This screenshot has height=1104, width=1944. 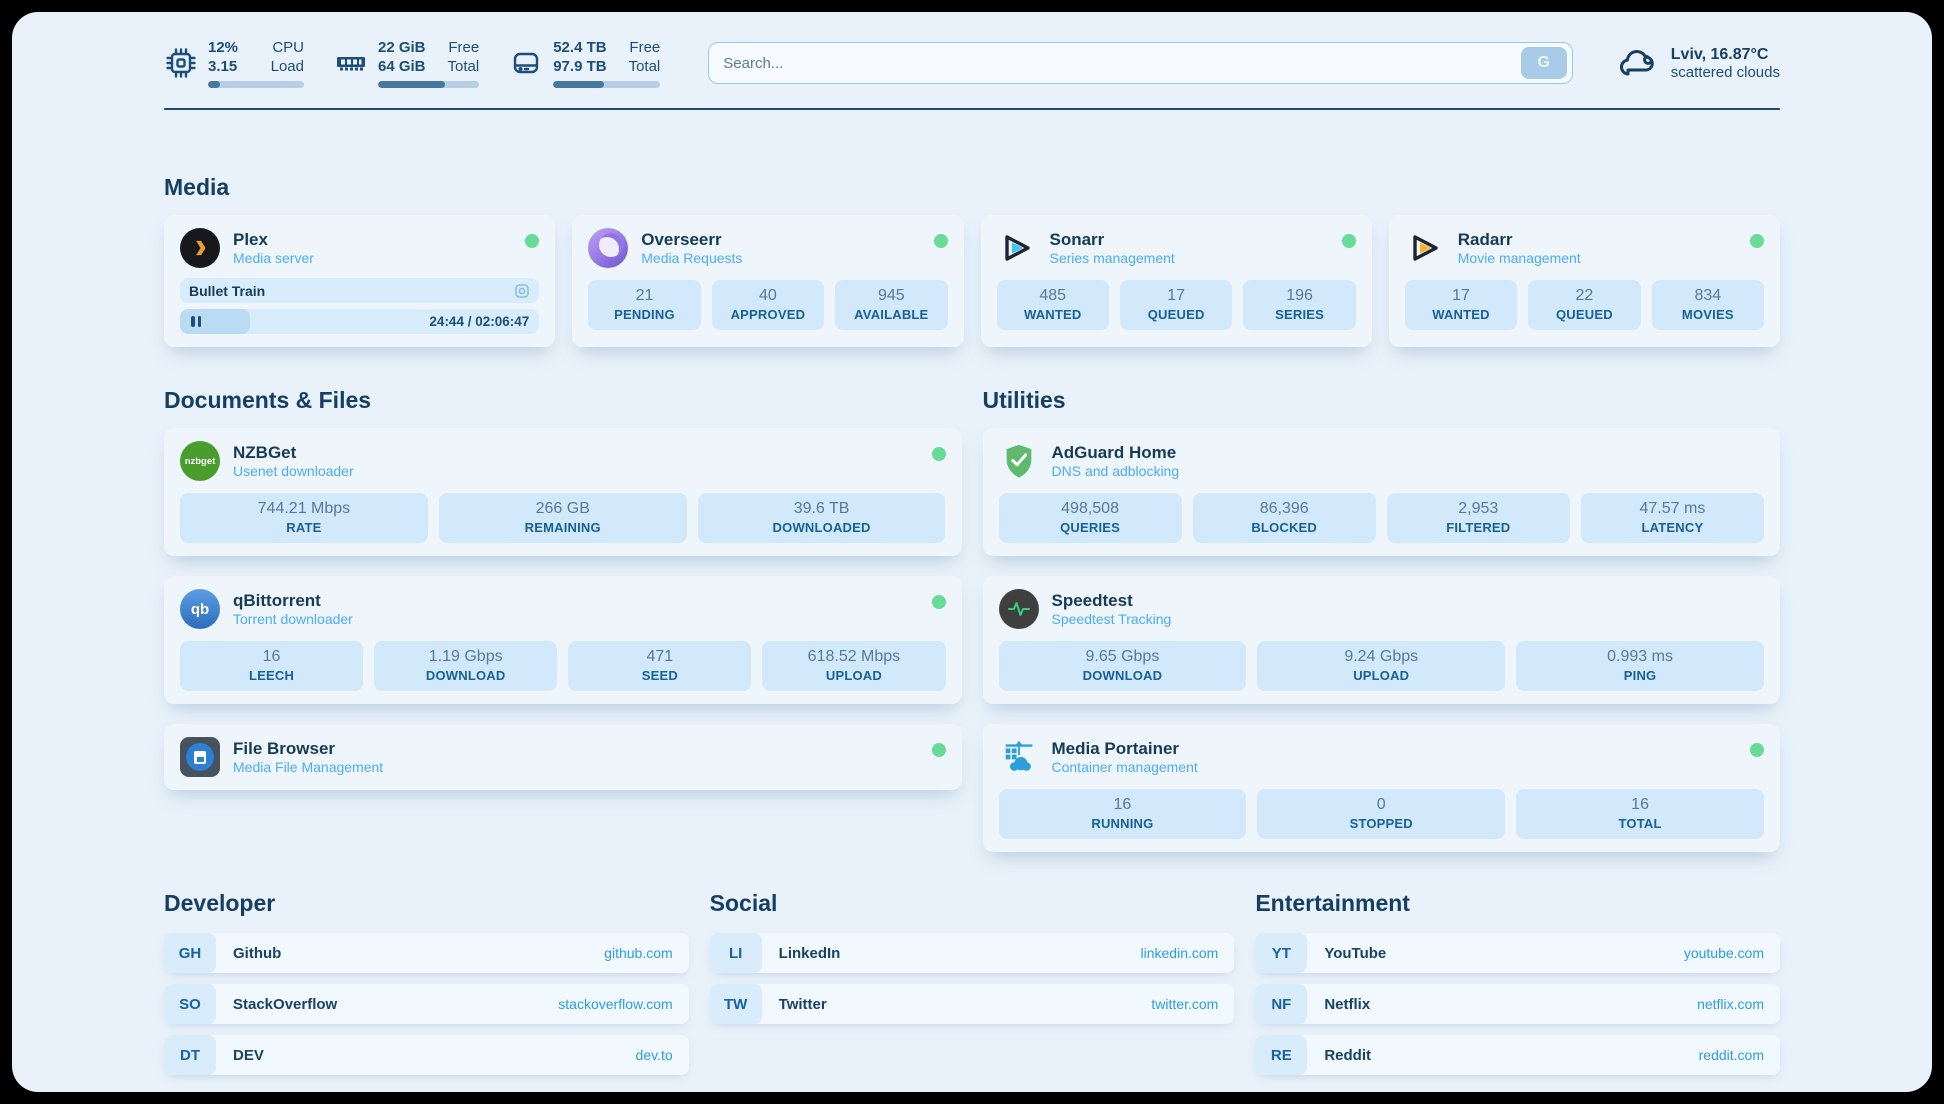 What do you see at coordinates (426, 1055) in the screenshot?
I see `bookmark-dev: DT DEV dev.to` at bounding box center [426, 1055].